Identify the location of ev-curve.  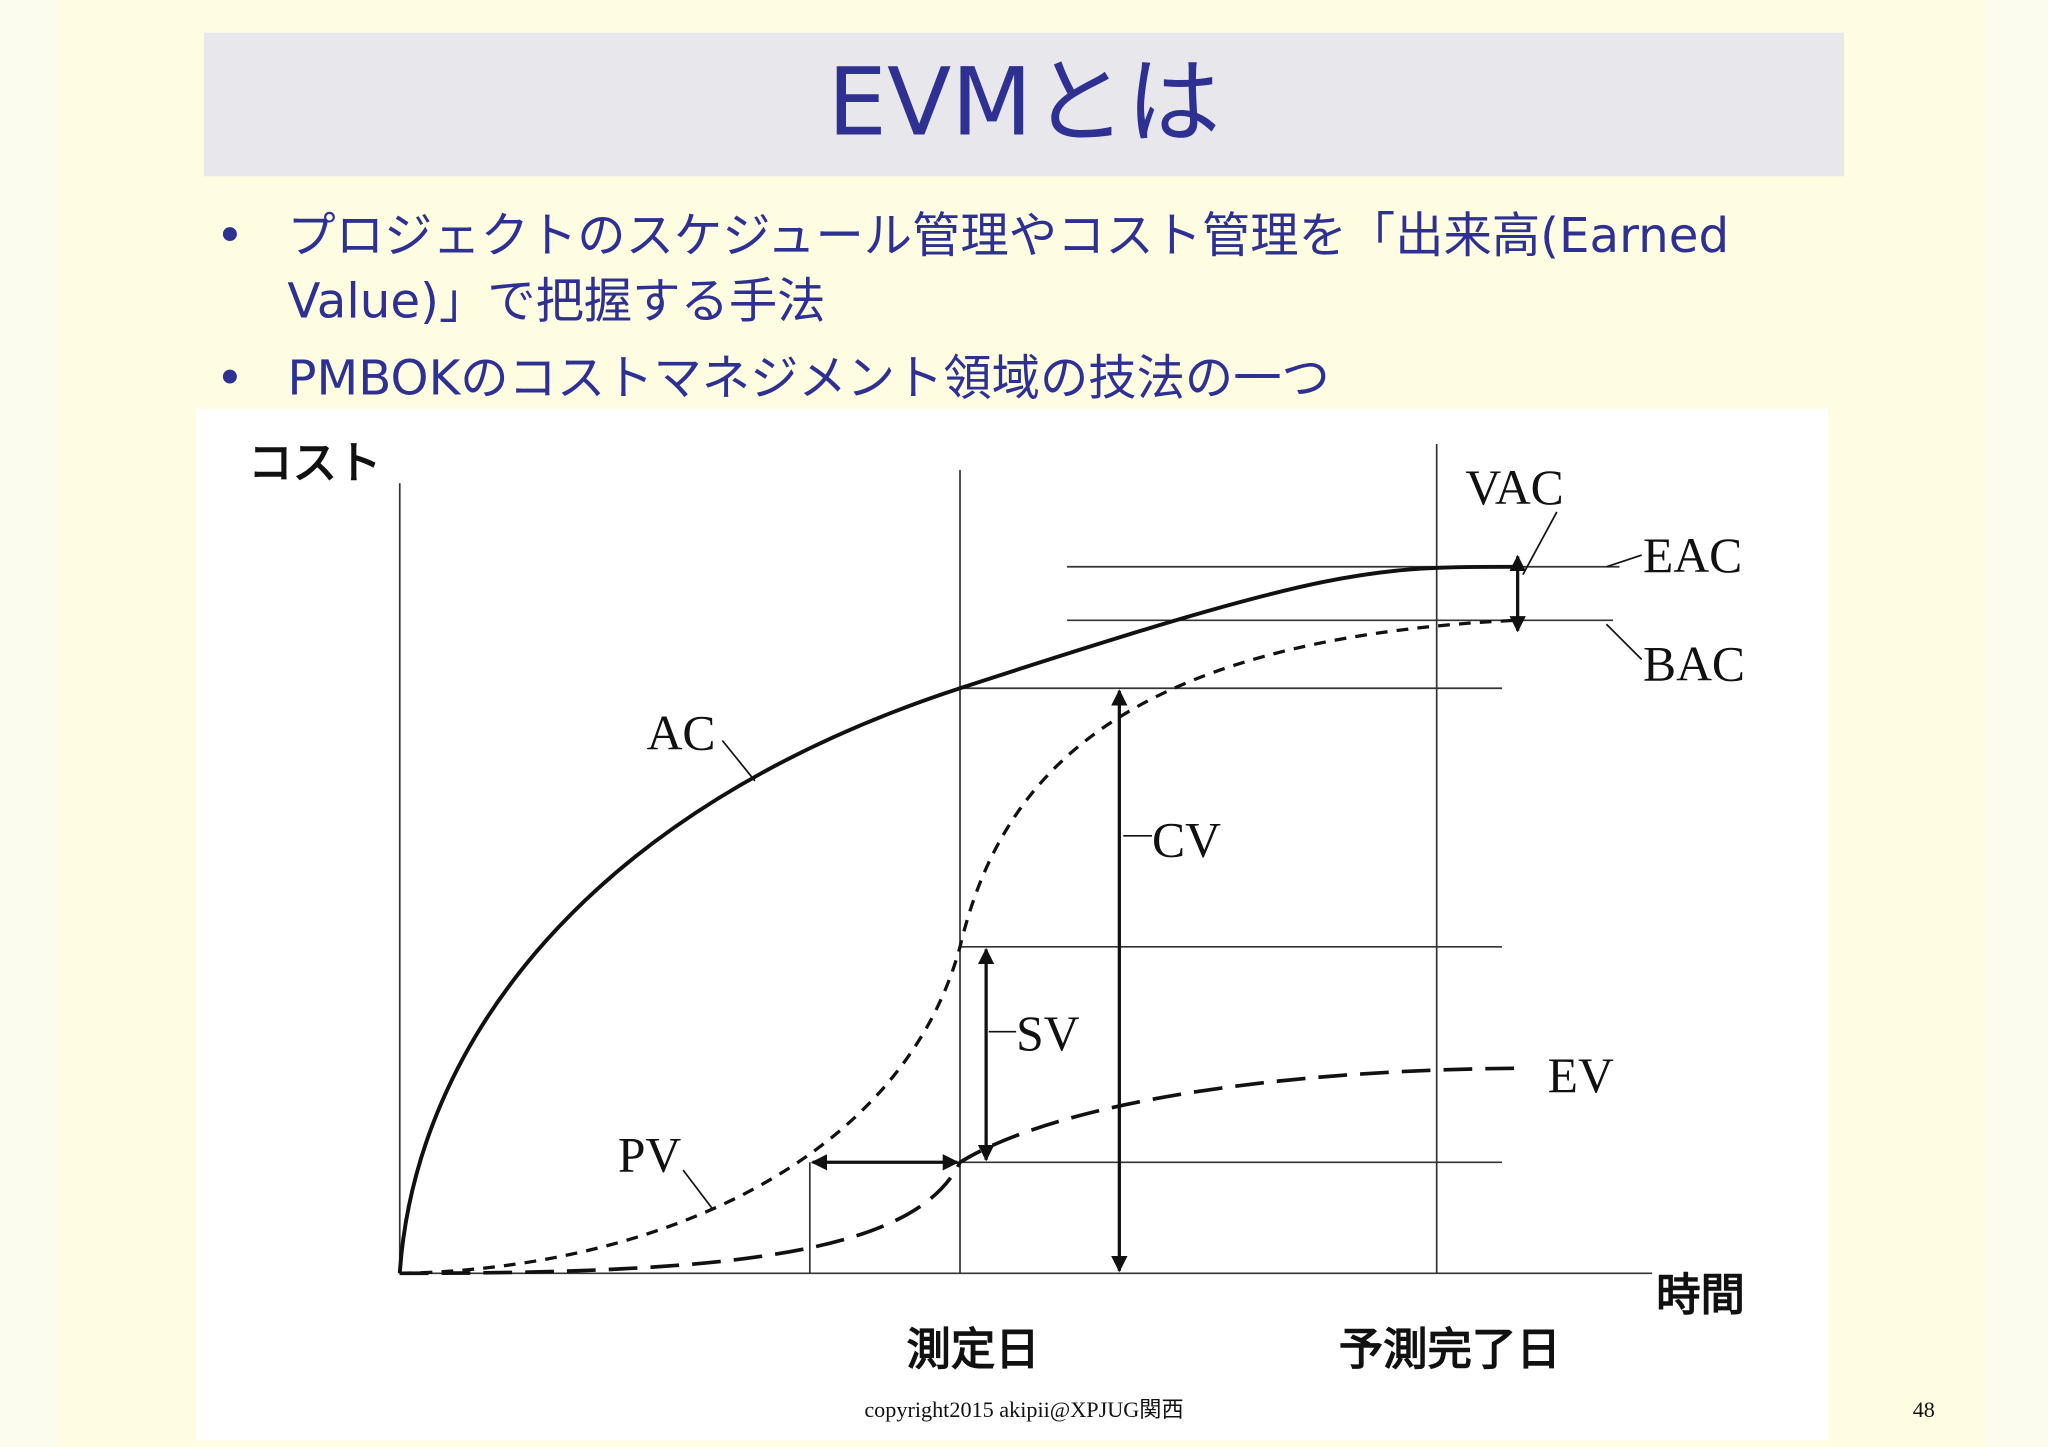
(957, 1171).